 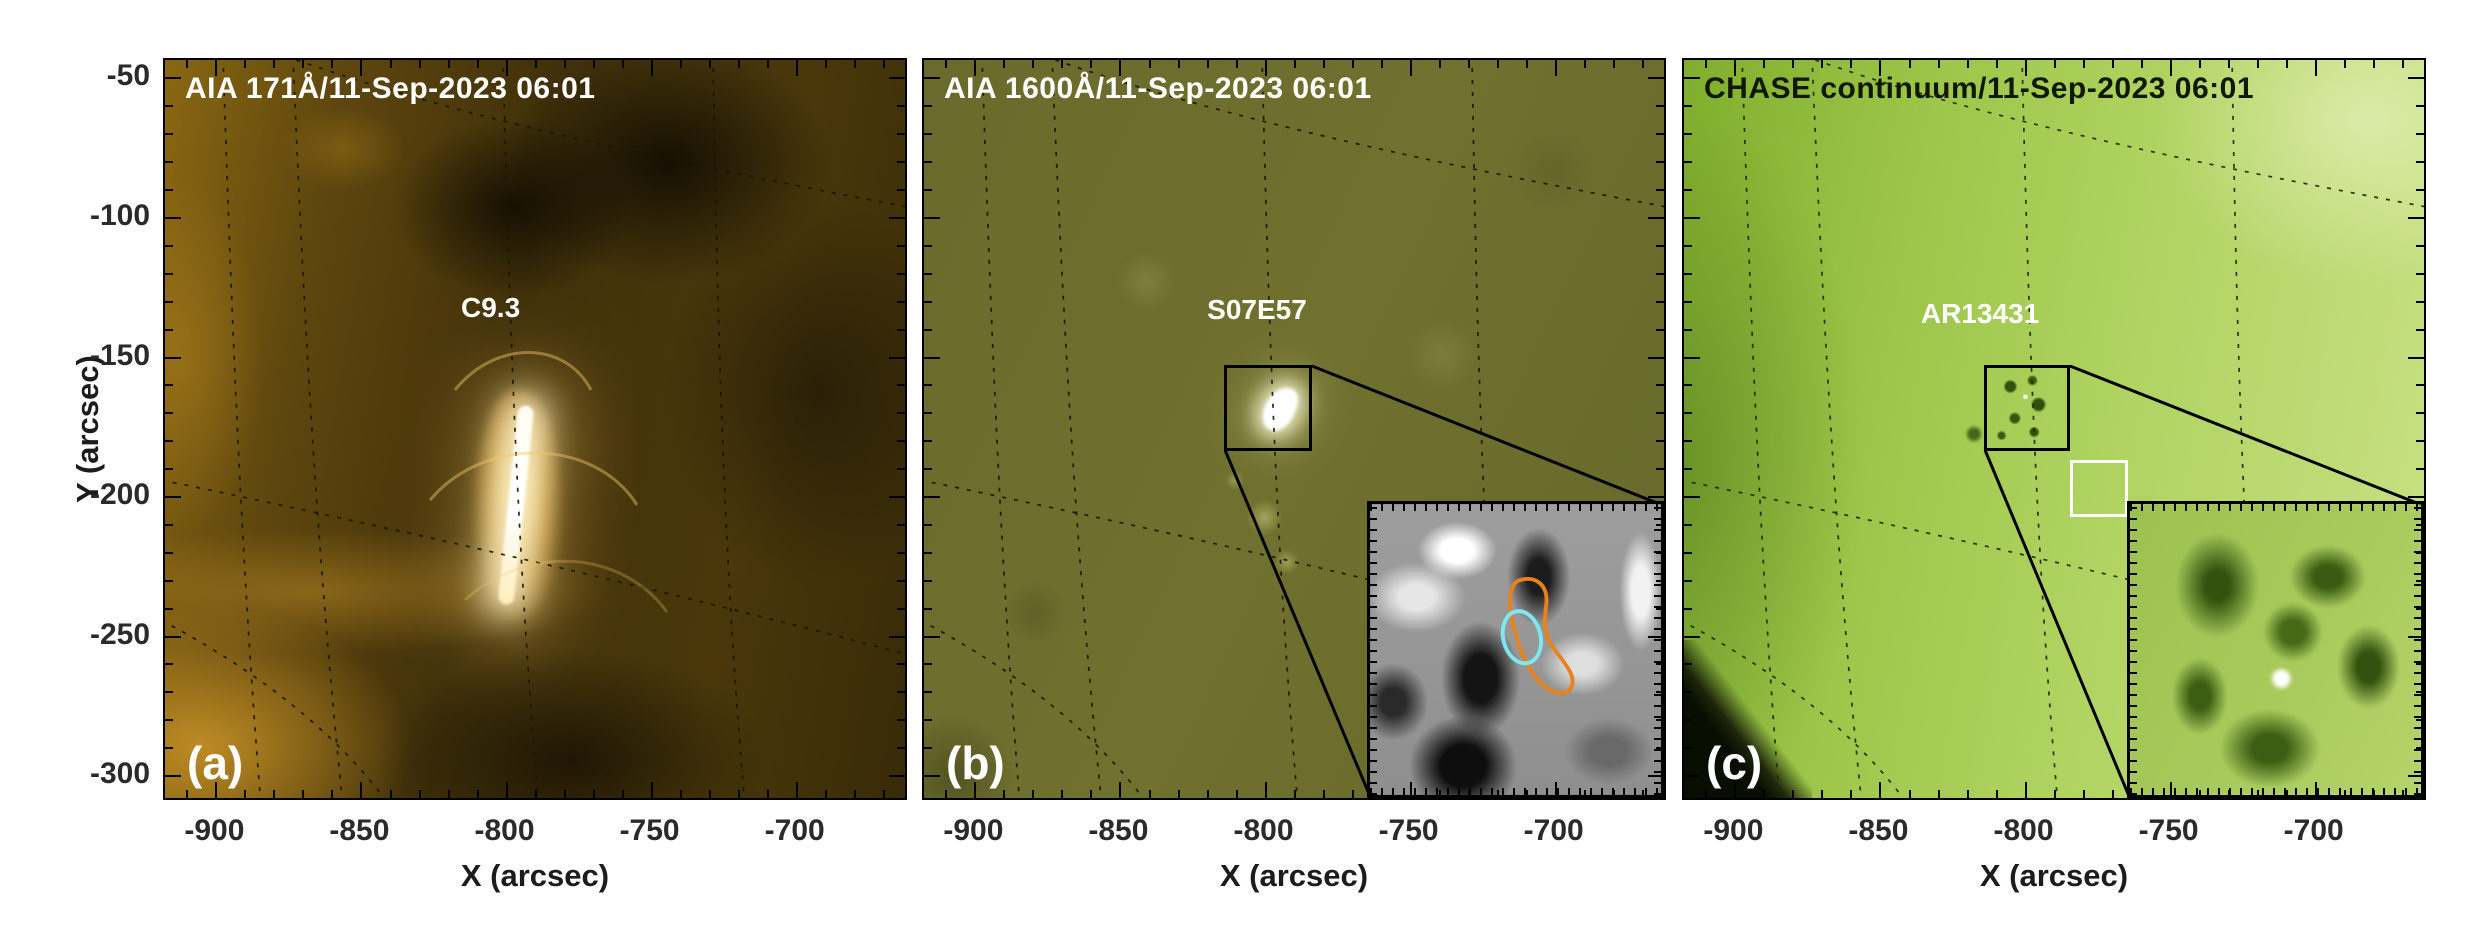 I want to click on small-sunspot, so click(x=1974, y=434).